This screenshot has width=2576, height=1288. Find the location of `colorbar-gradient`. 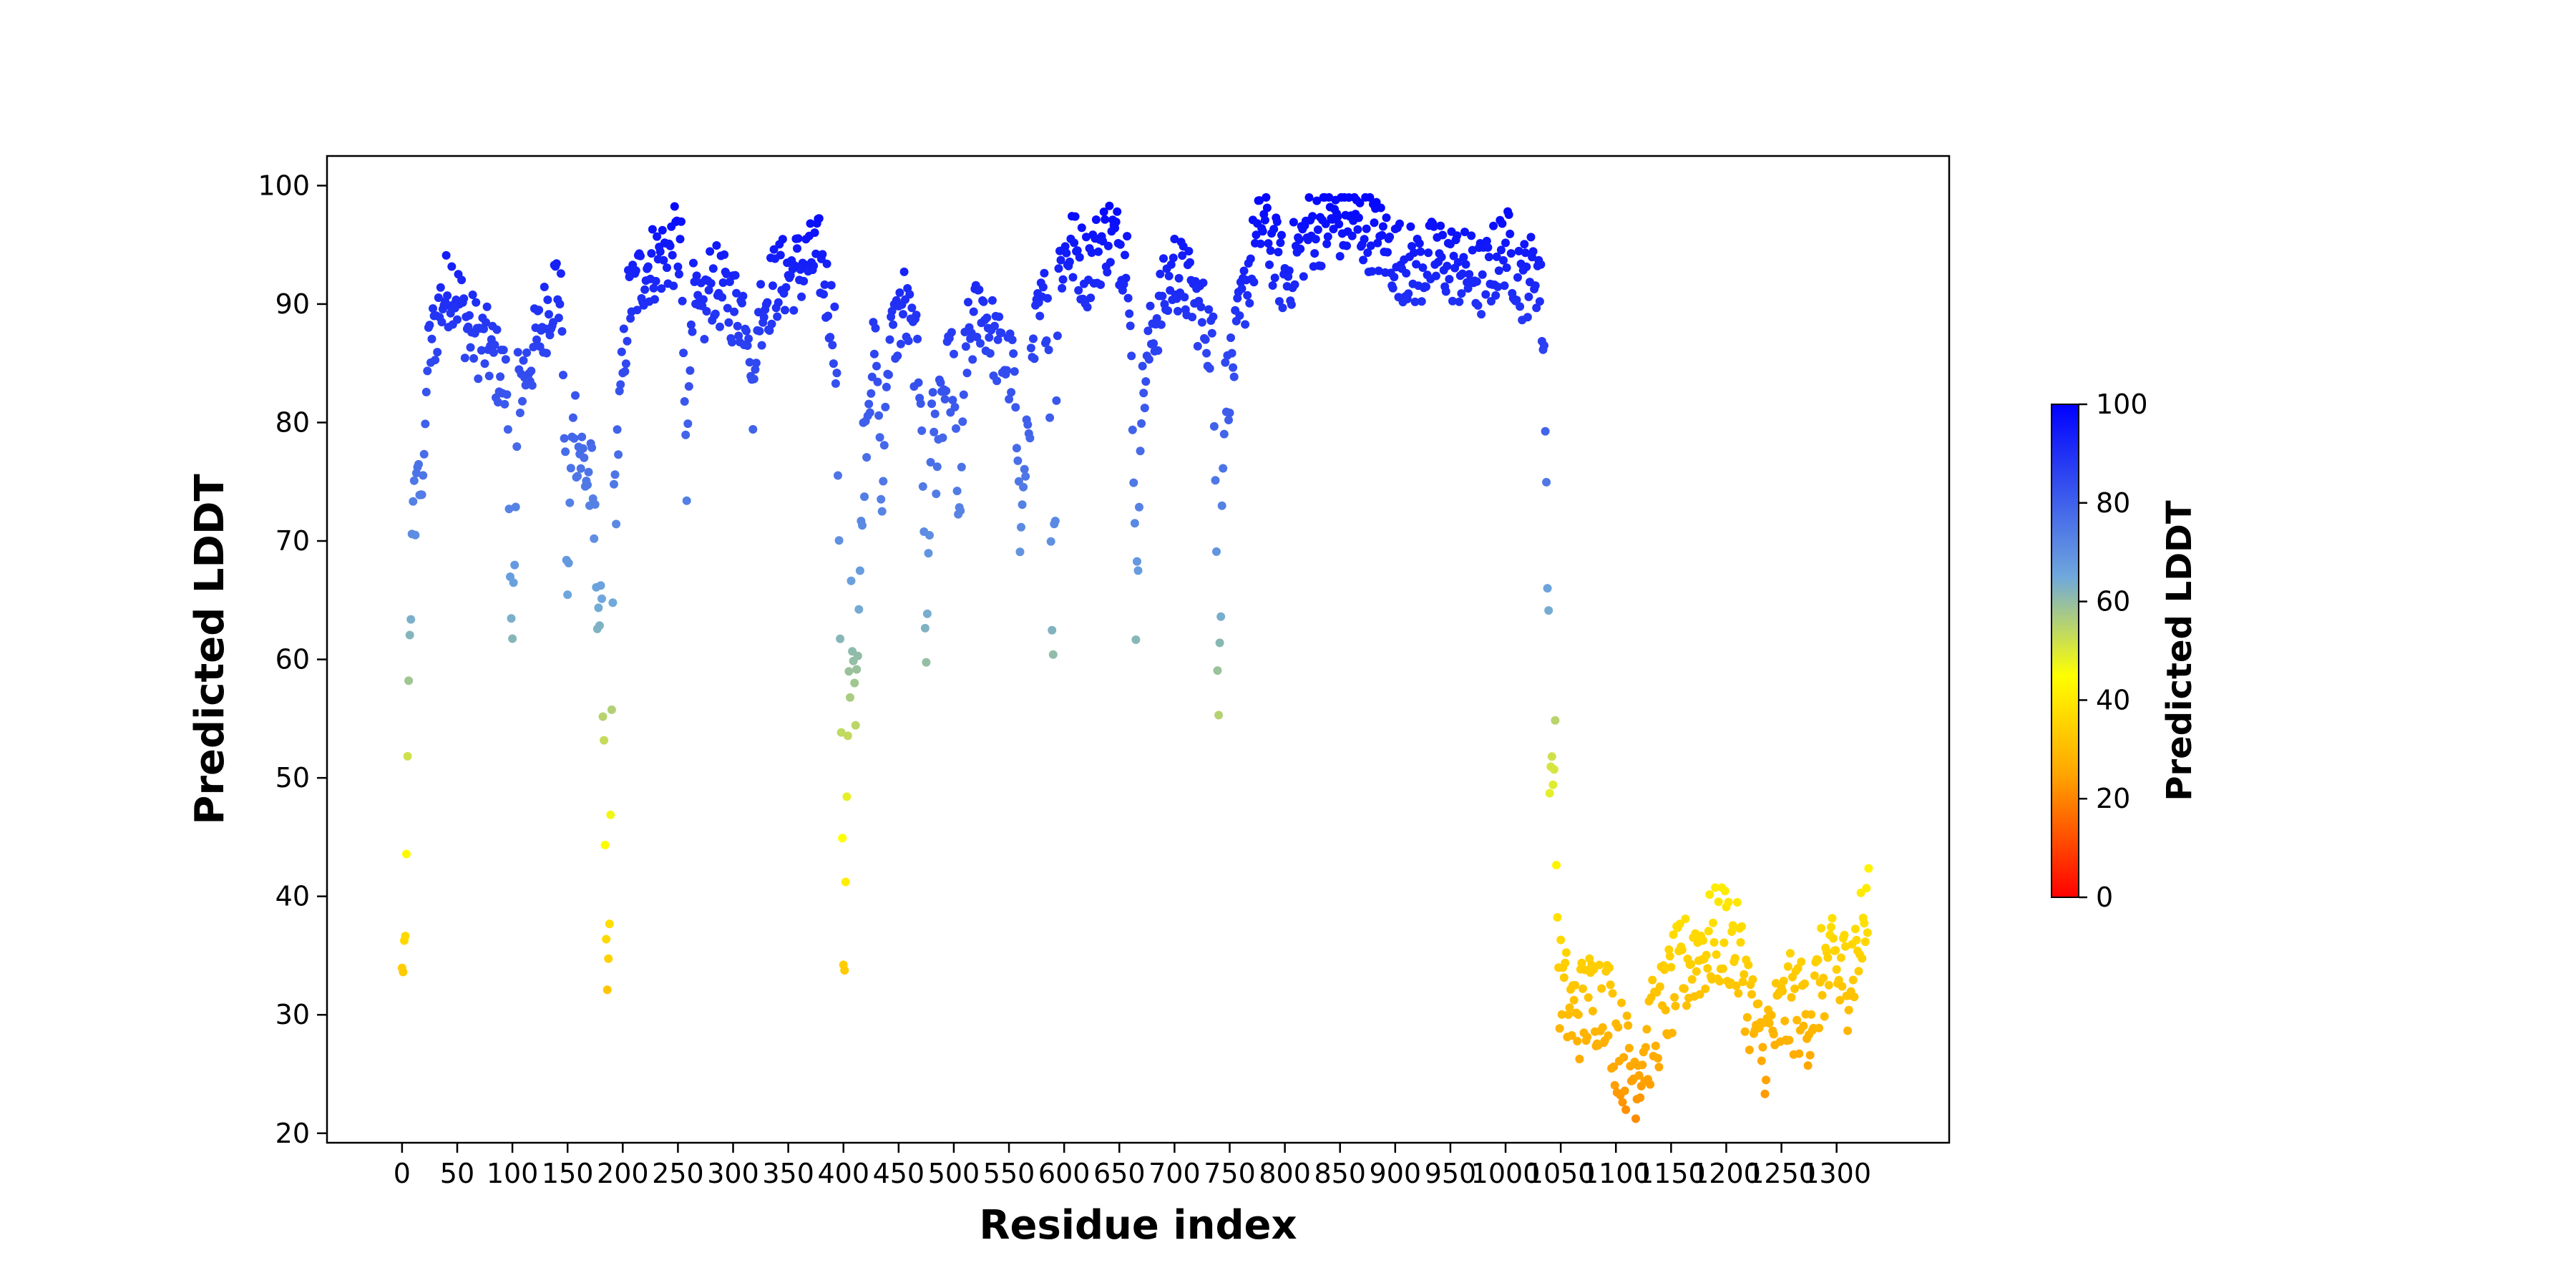

colorbar-gradient is located at coordinates (2065, 651).